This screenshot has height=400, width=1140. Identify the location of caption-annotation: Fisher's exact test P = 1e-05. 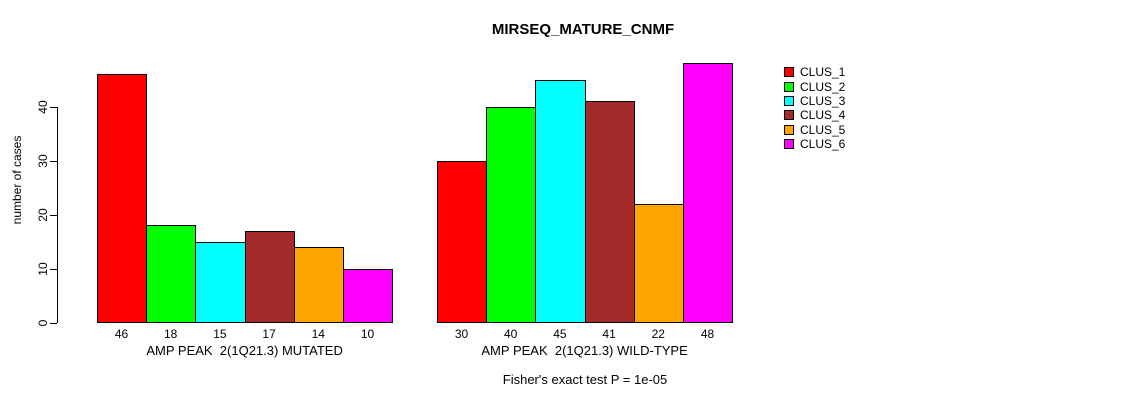
(585, 379).